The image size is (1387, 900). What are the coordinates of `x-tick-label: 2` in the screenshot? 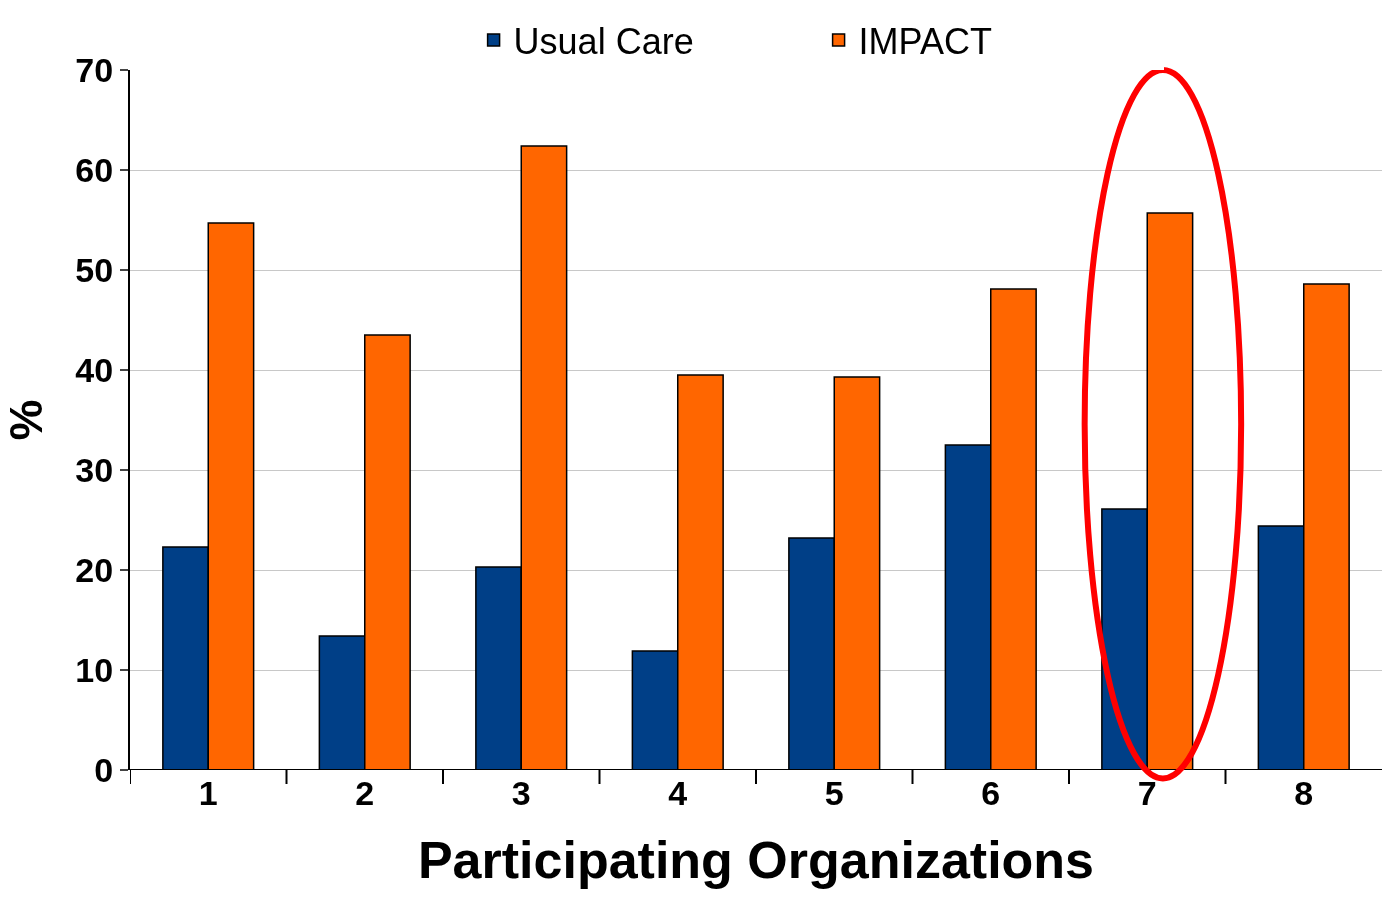 It's located at (365, 793).